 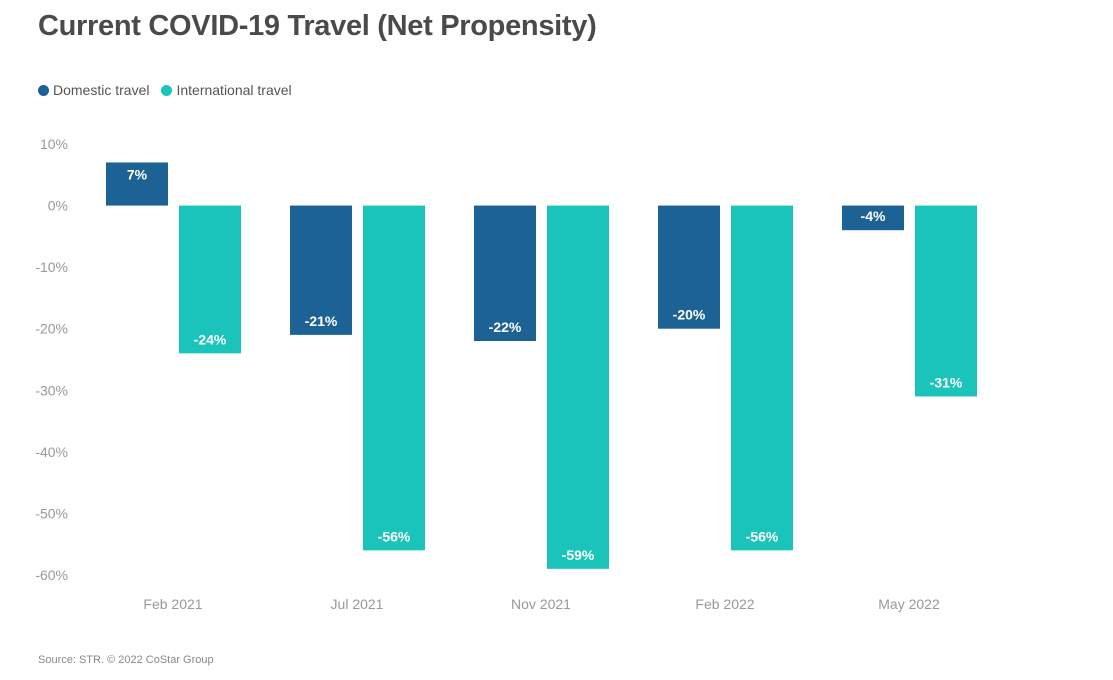 What do you see at coordinates (137, 174) in the screenshot?
I see `data-label: 7%` at bounding box center [137, 174].